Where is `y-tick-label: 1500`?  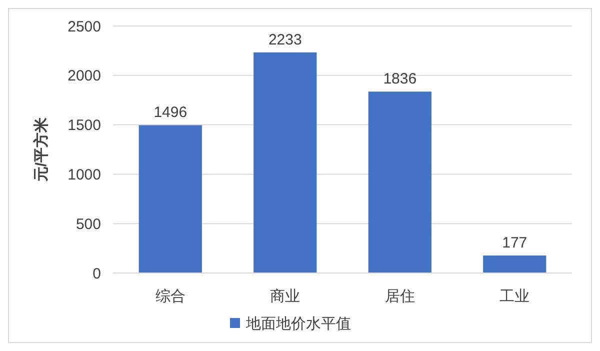
y-tick-label: 1500 is located at coordinates (84, 125).